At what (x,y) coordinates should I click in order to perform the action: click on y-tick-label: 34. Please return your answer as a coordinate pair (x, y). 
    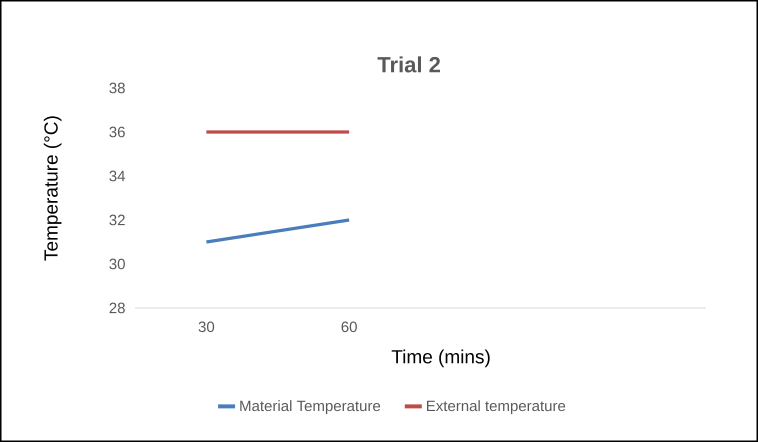
    Looking at the image, I should click on (117, 176).